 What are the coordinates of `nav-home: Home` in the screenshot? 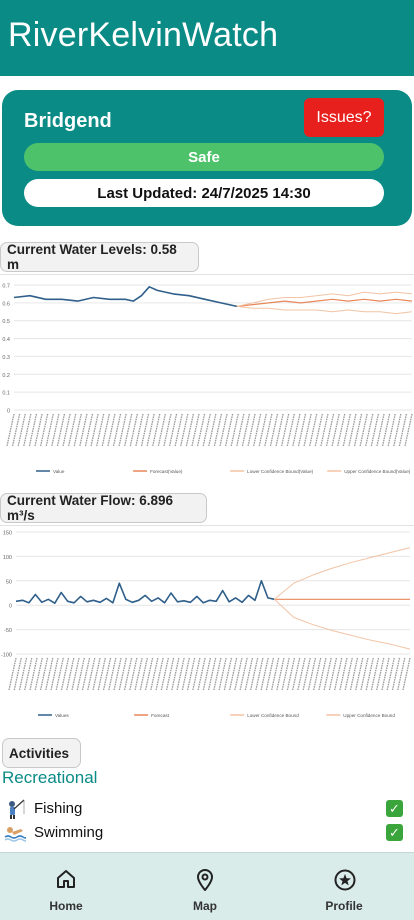 It's located at (66, 886).